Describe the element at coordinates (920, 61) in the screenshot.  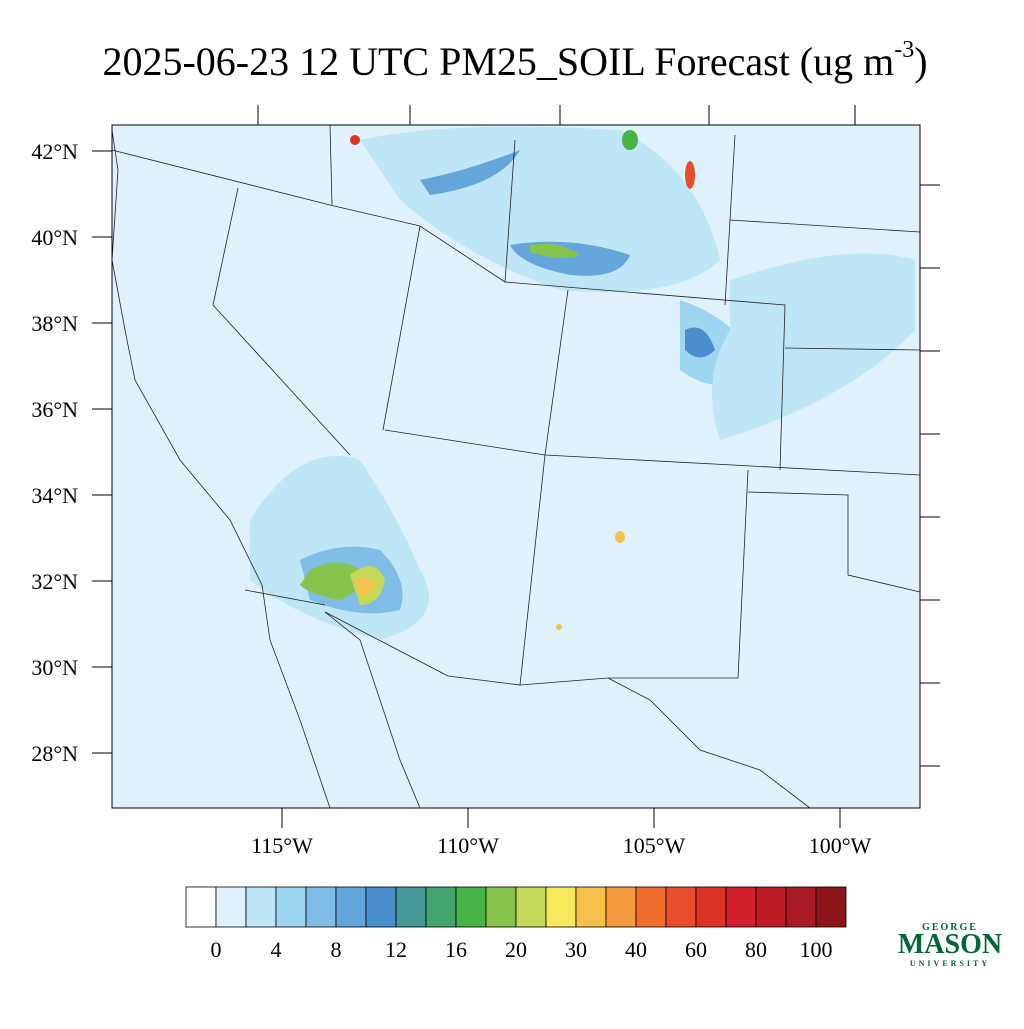
I see `title-suffix: )` at that location.